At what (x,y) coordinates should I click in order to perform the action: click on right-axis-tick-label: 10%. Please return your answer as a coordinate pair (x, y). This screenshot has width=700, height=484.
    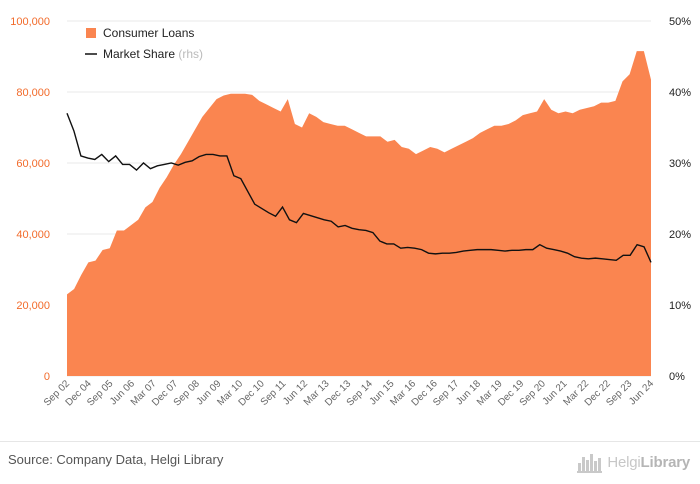
    Looking at the image, I should click on (680, 306).